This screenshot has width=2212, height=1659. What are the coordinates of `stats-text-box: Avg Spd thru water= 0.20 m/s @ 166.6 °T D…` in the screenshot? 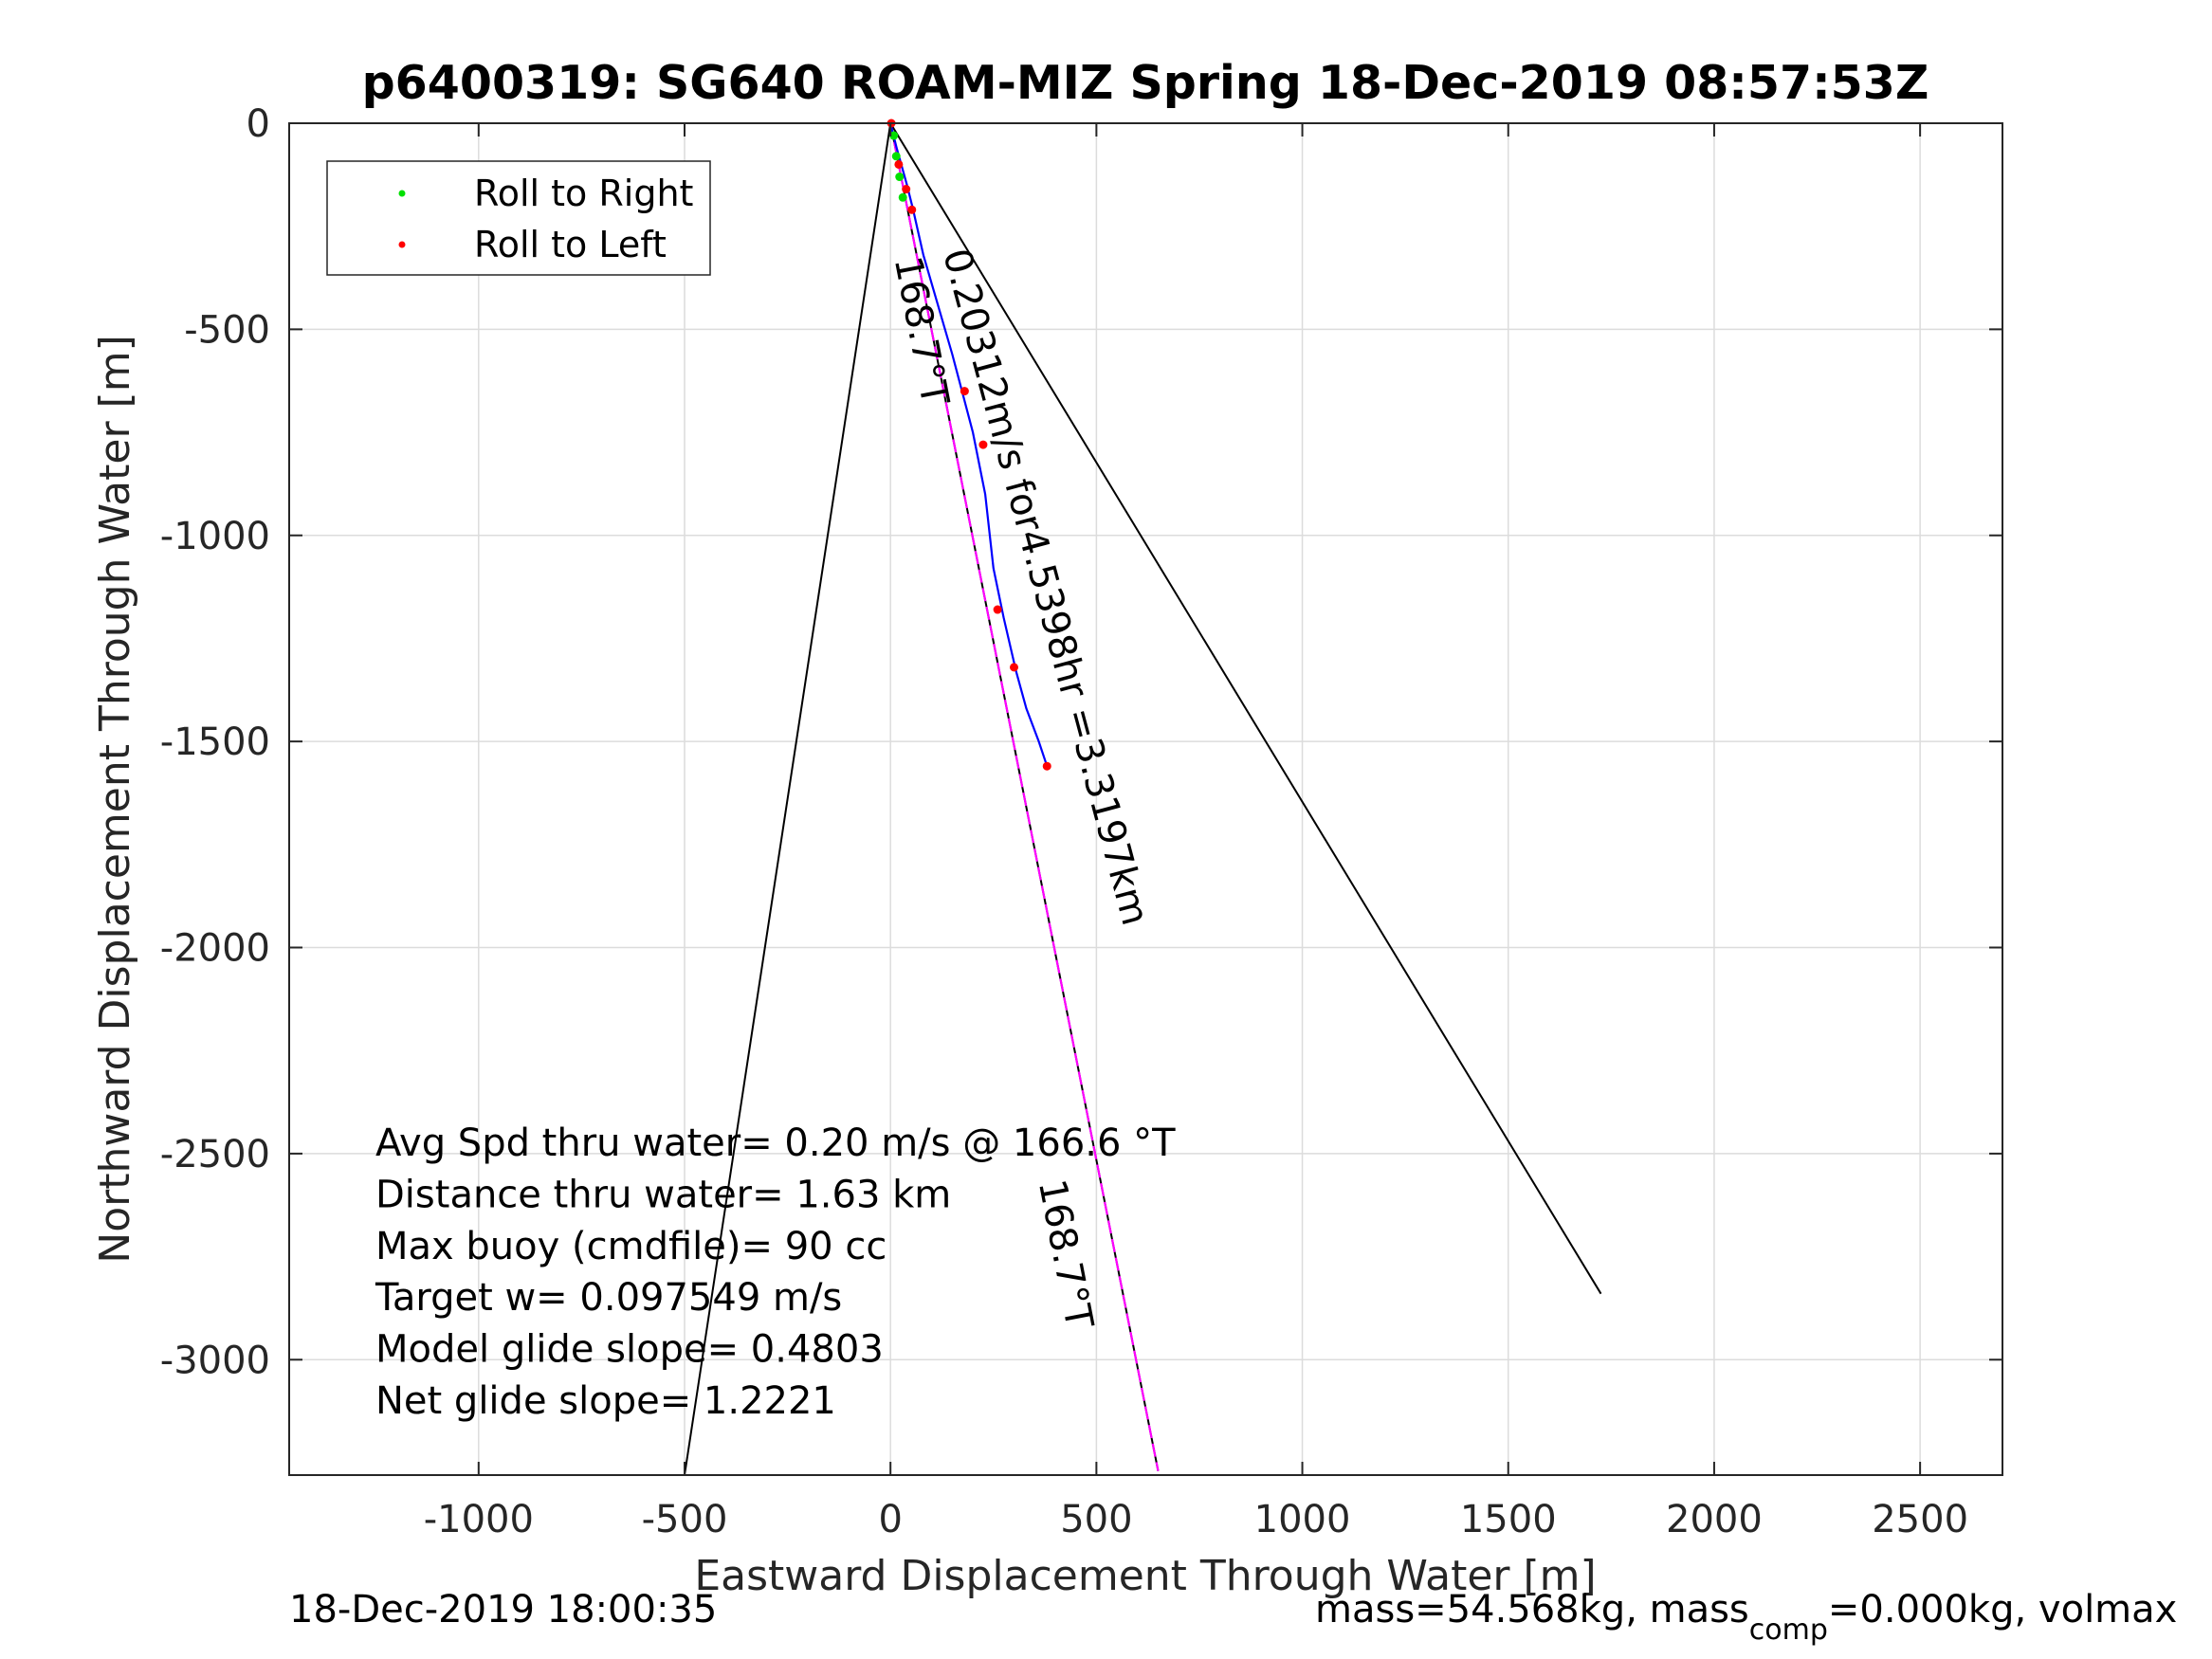 It's located at (775, 1272).